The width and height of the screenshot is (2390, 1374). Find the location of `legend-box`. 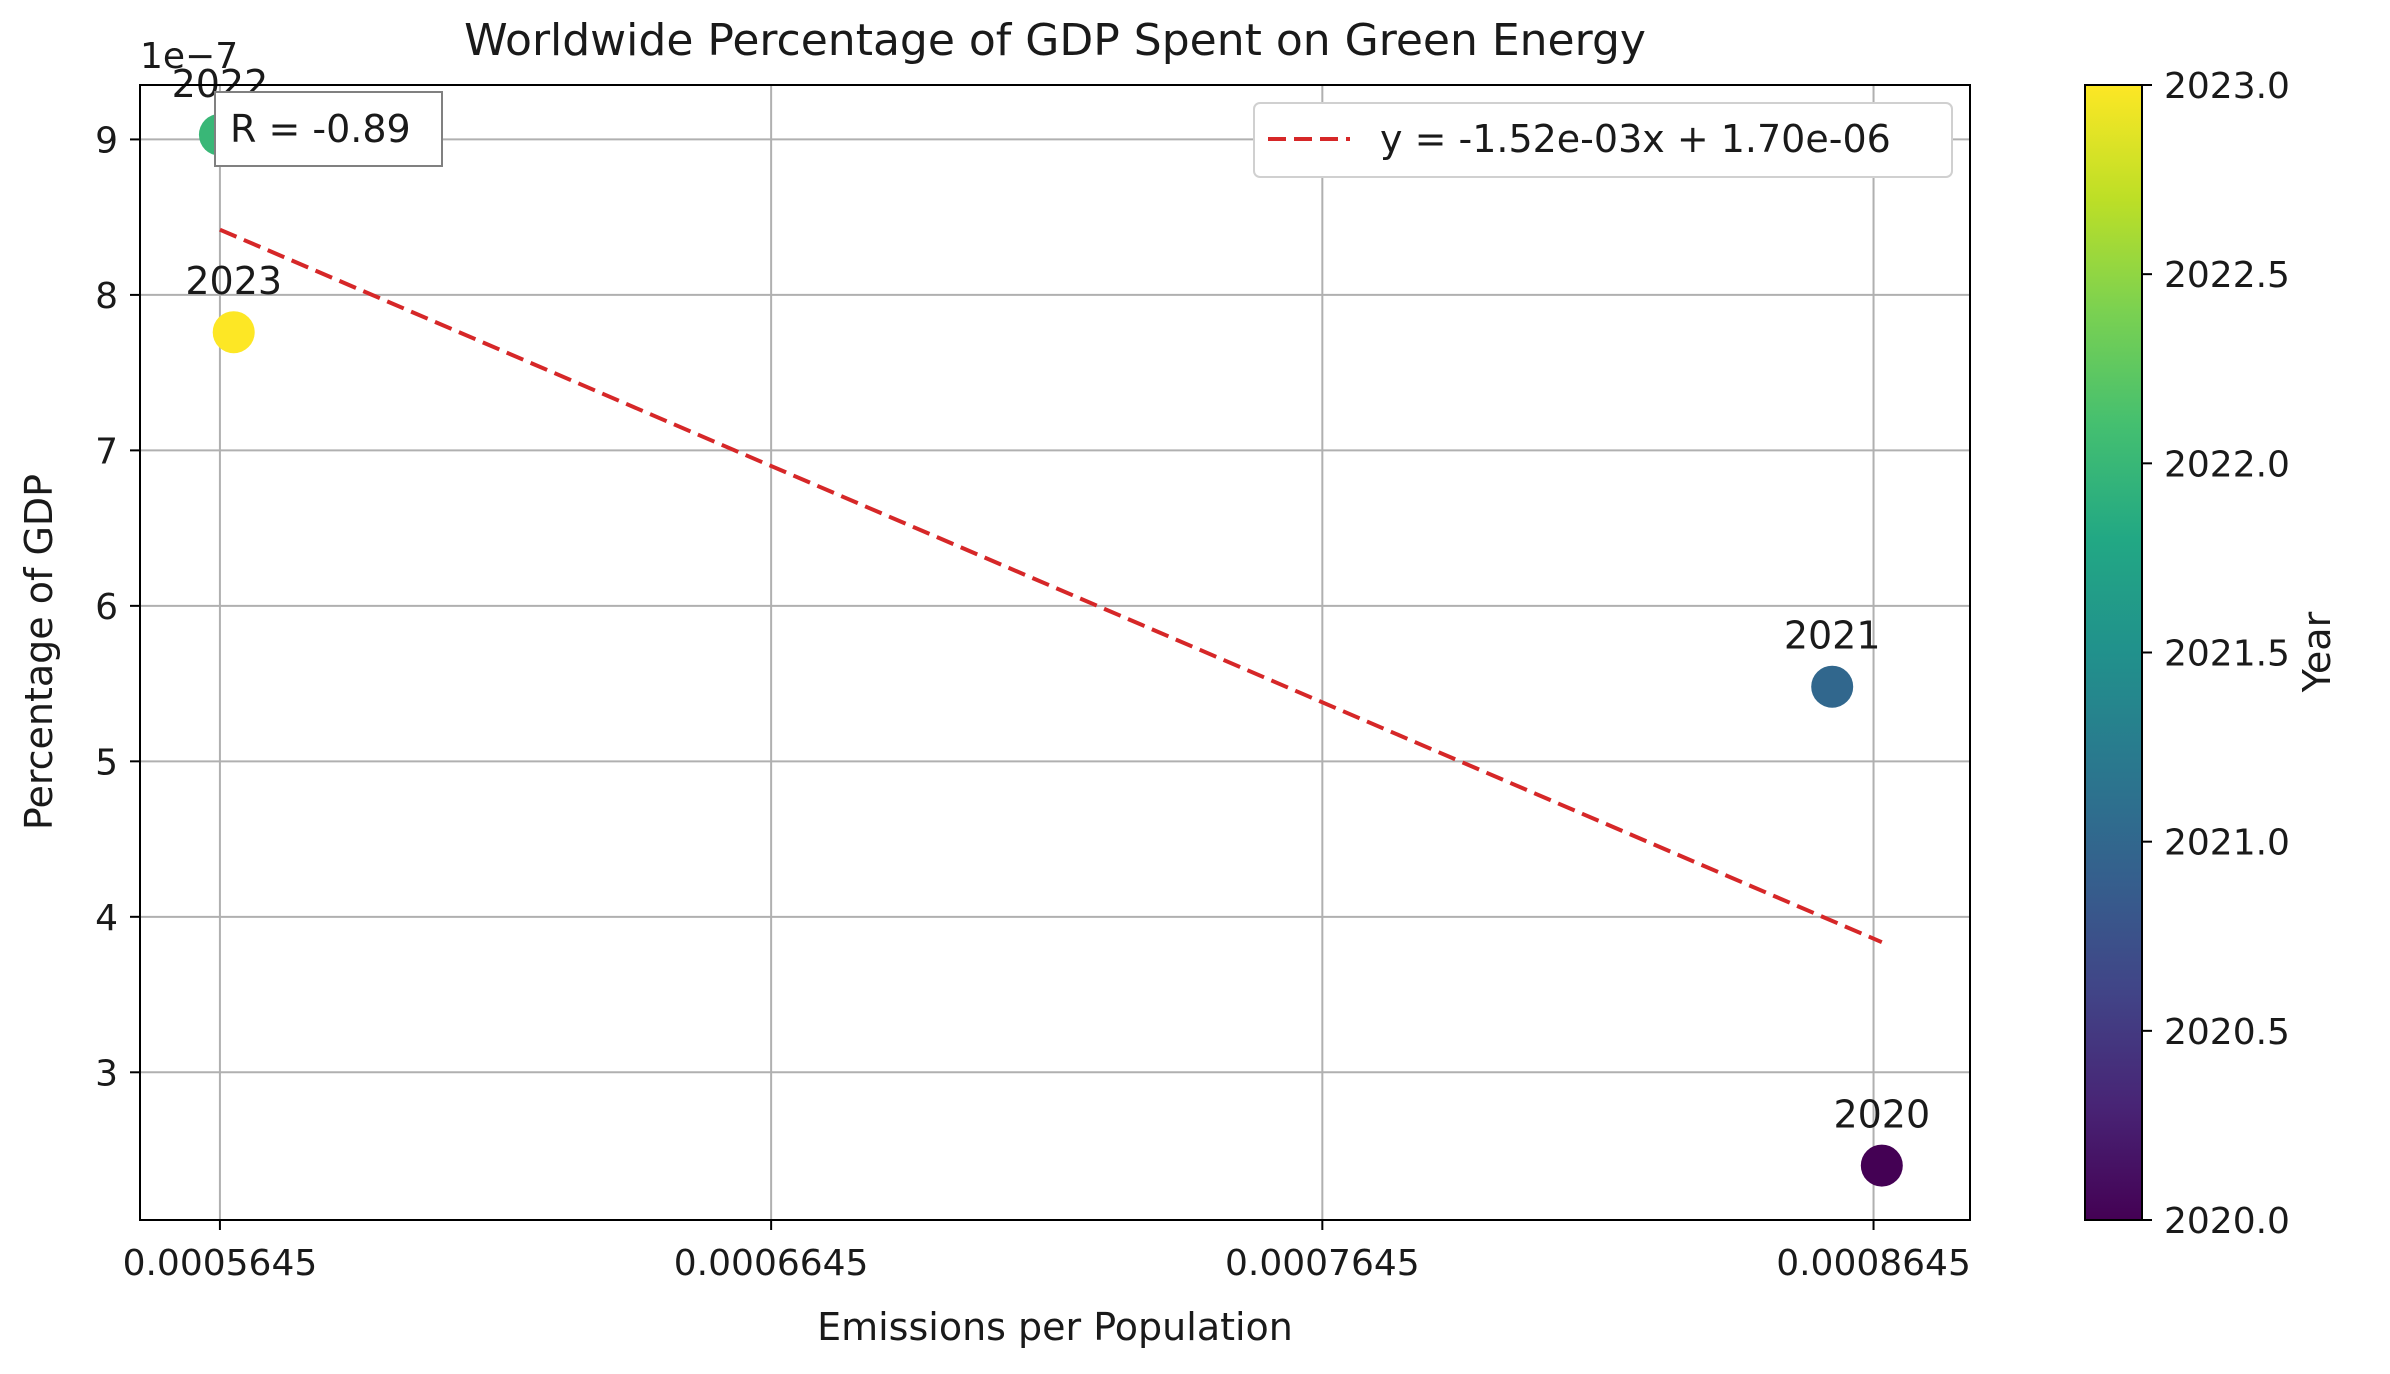

legend-box is located at coordinates (1603, 140).